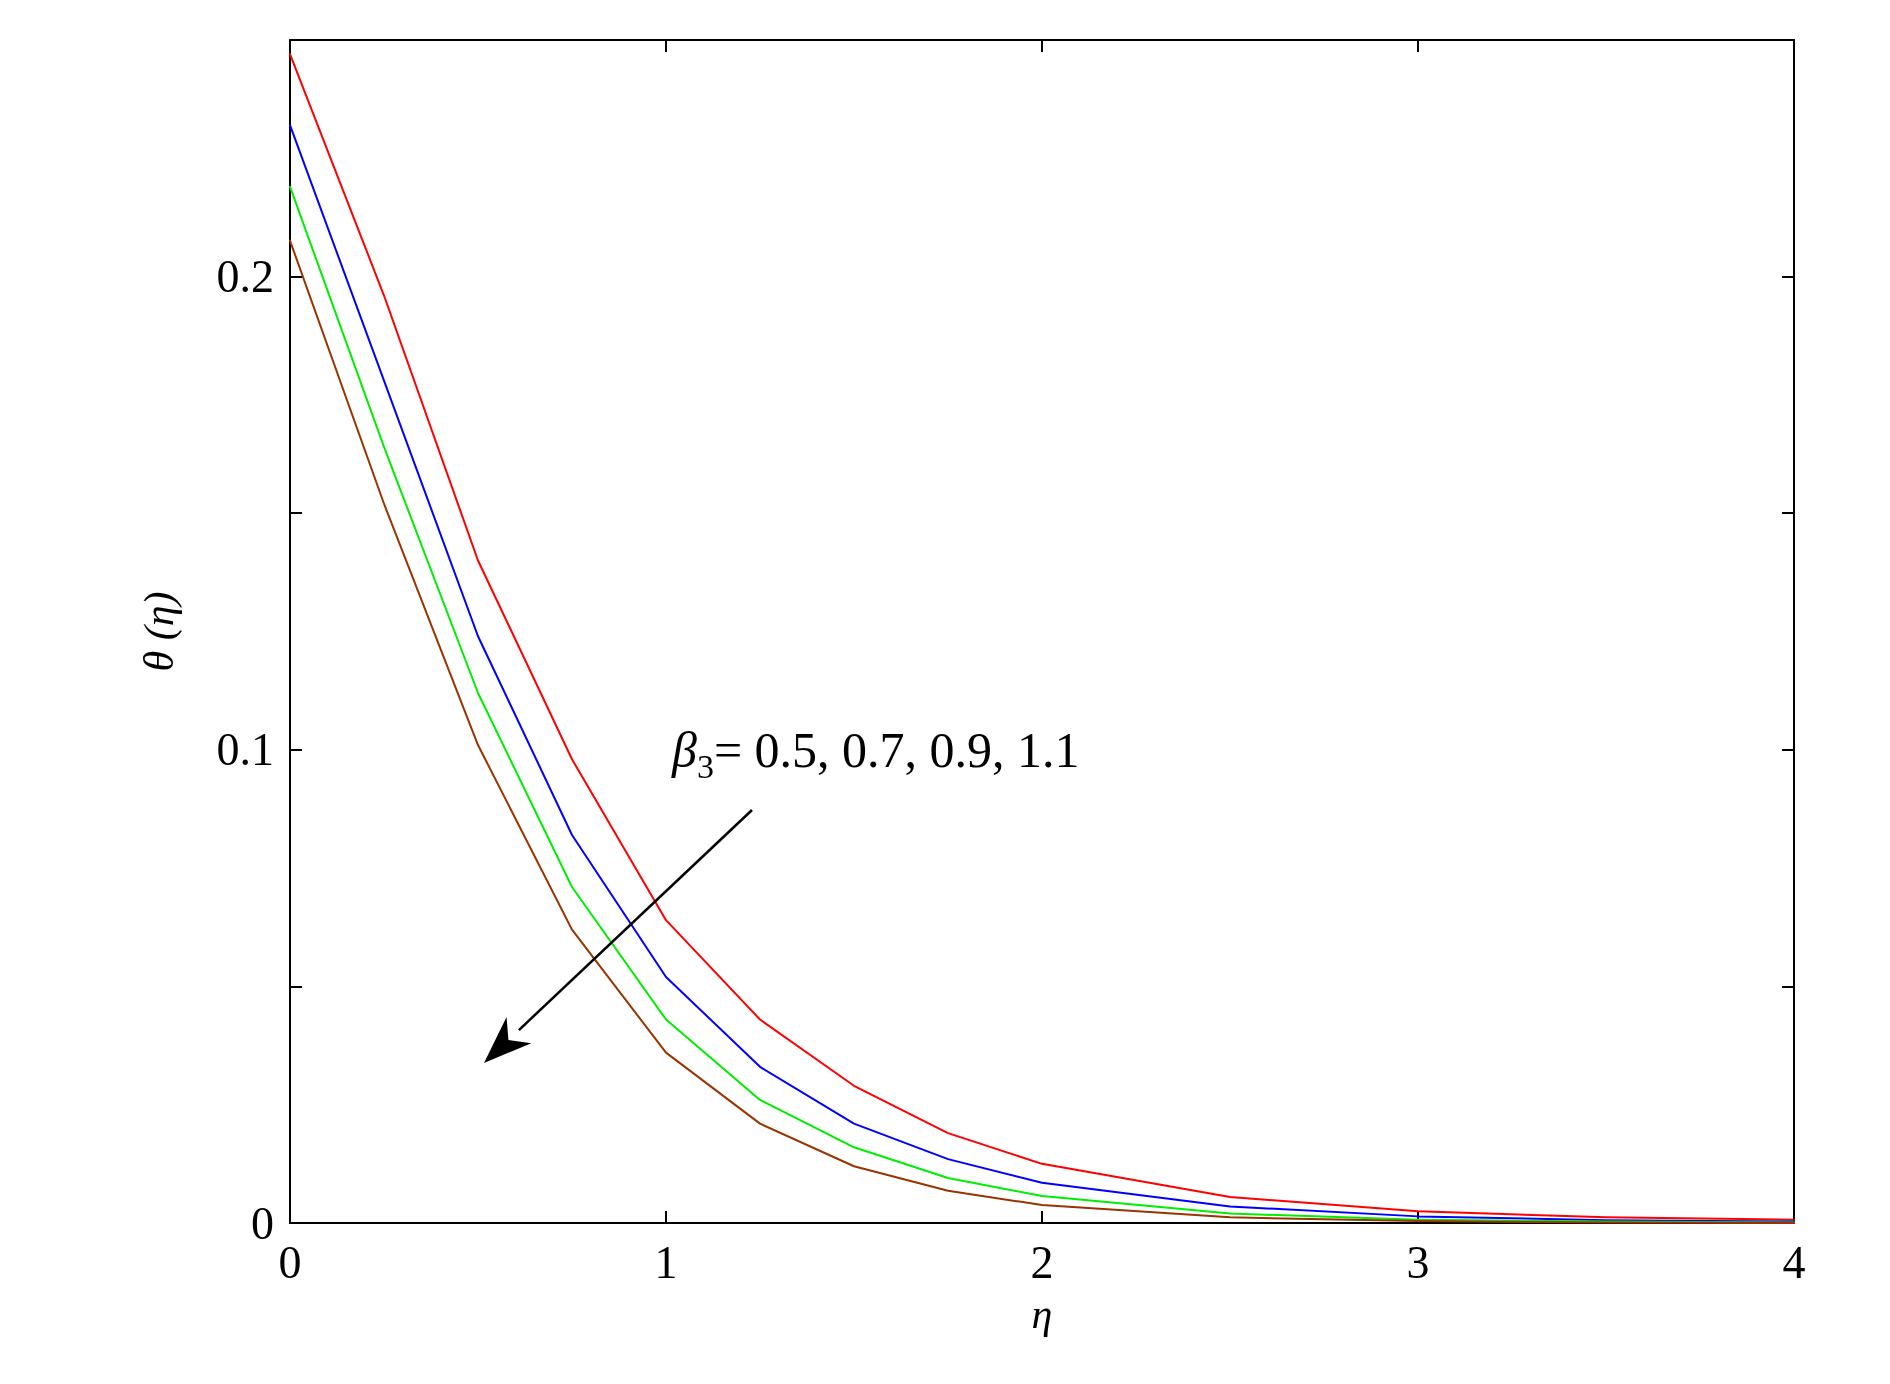  What do you see at coordinates (1418, 1262) in the screenshot?
I see `x-tick-label: 3` at bounding box center [1418, 1262].